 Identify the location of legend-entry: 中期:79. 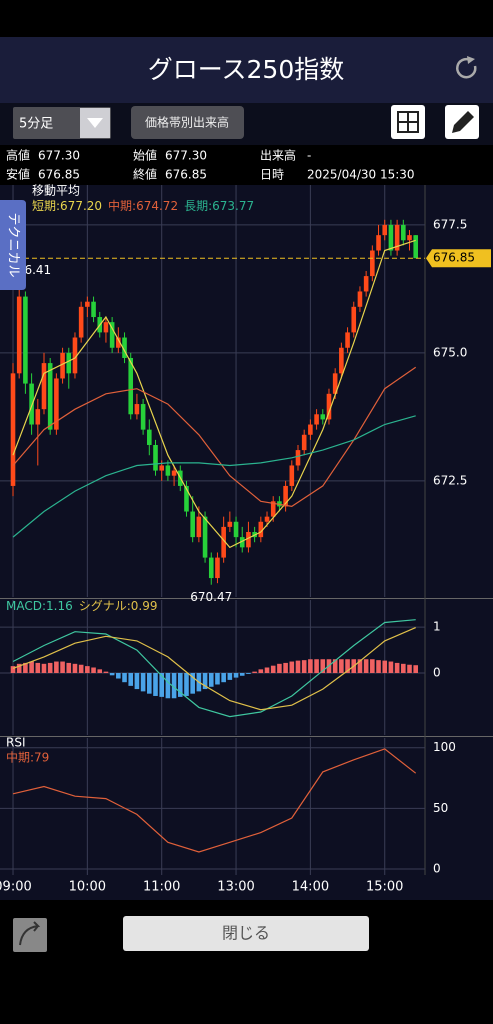
(27, 757).